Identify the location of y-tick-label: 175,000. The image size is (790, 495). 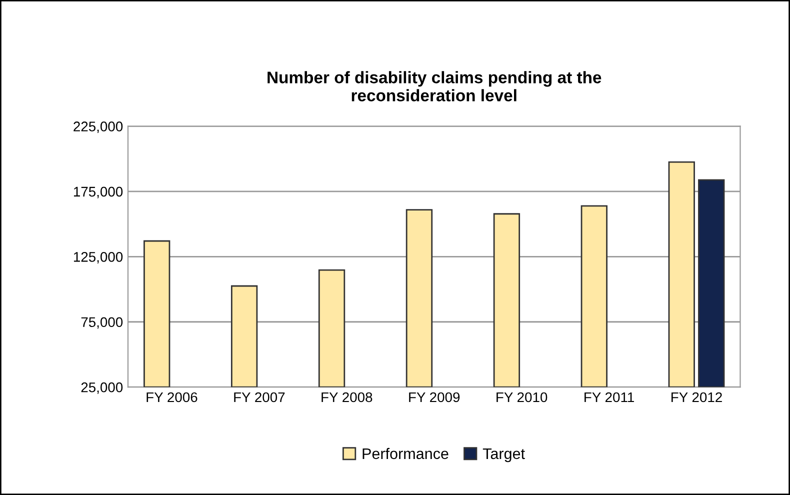
(98, 192).